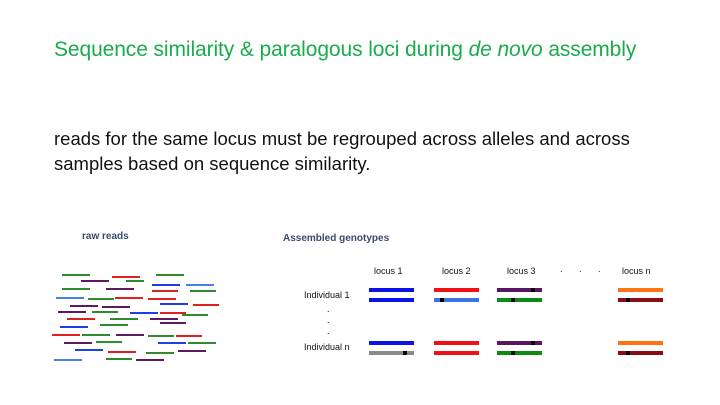 The image size is (720, 405). What do you see at coordinates (327, 347) in the screenshot?
I see `individual-n-label: Individual n` at bounding box center [327, 347].